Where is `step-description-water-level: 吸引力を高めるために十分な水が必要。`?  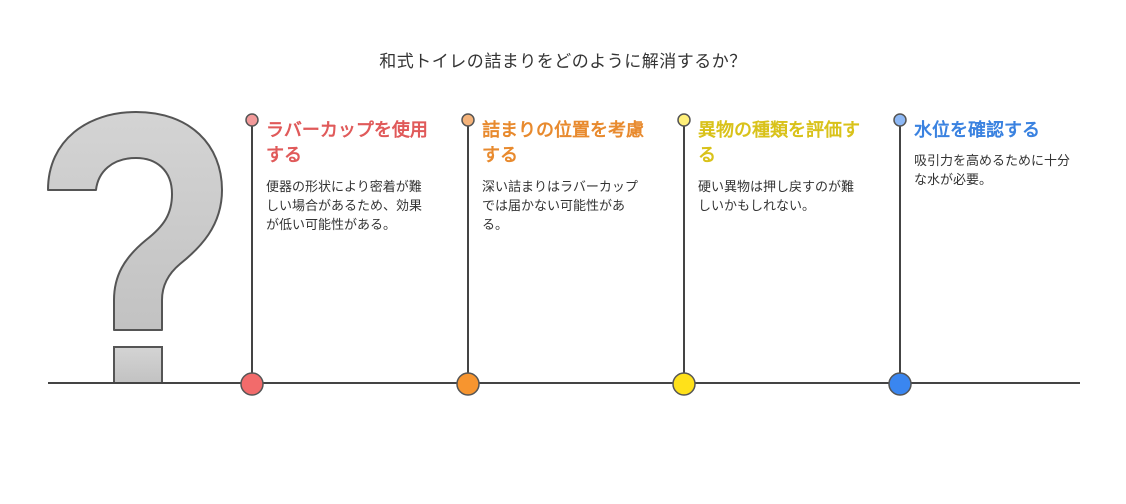
step-description-water-level: 吸引力を高めるために十分な水が必要。 is located at coordinates (992, 171).